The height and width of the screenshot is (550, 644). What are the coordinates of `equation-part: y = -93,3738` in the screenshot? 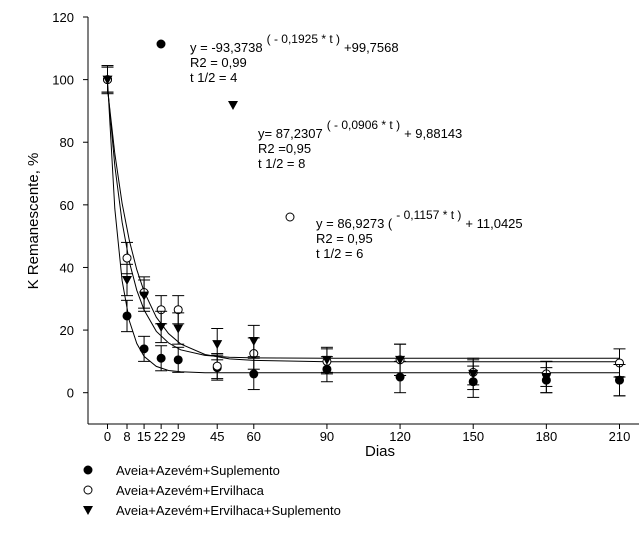 It's located at (226, 47).